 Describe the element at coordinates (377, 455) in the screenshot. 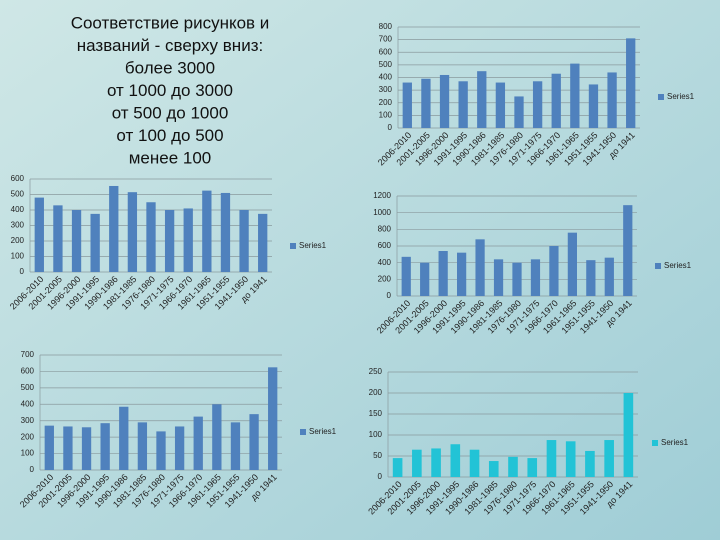

I see `y-tick-label: 50` at that location.